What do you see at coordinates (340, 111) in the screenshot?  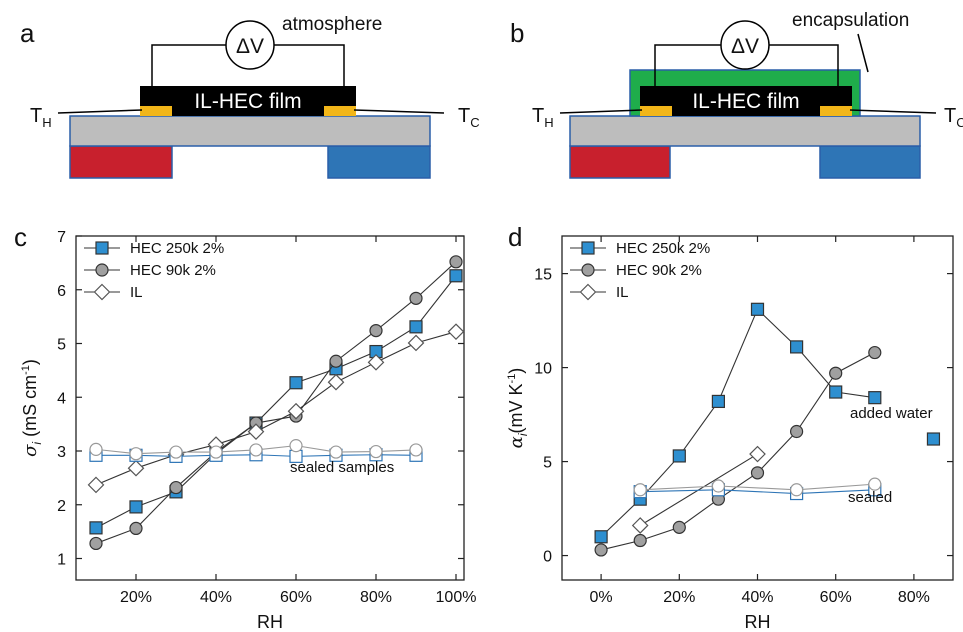 I see `panel-a-electrode-right` at bounding box center [340, 111].